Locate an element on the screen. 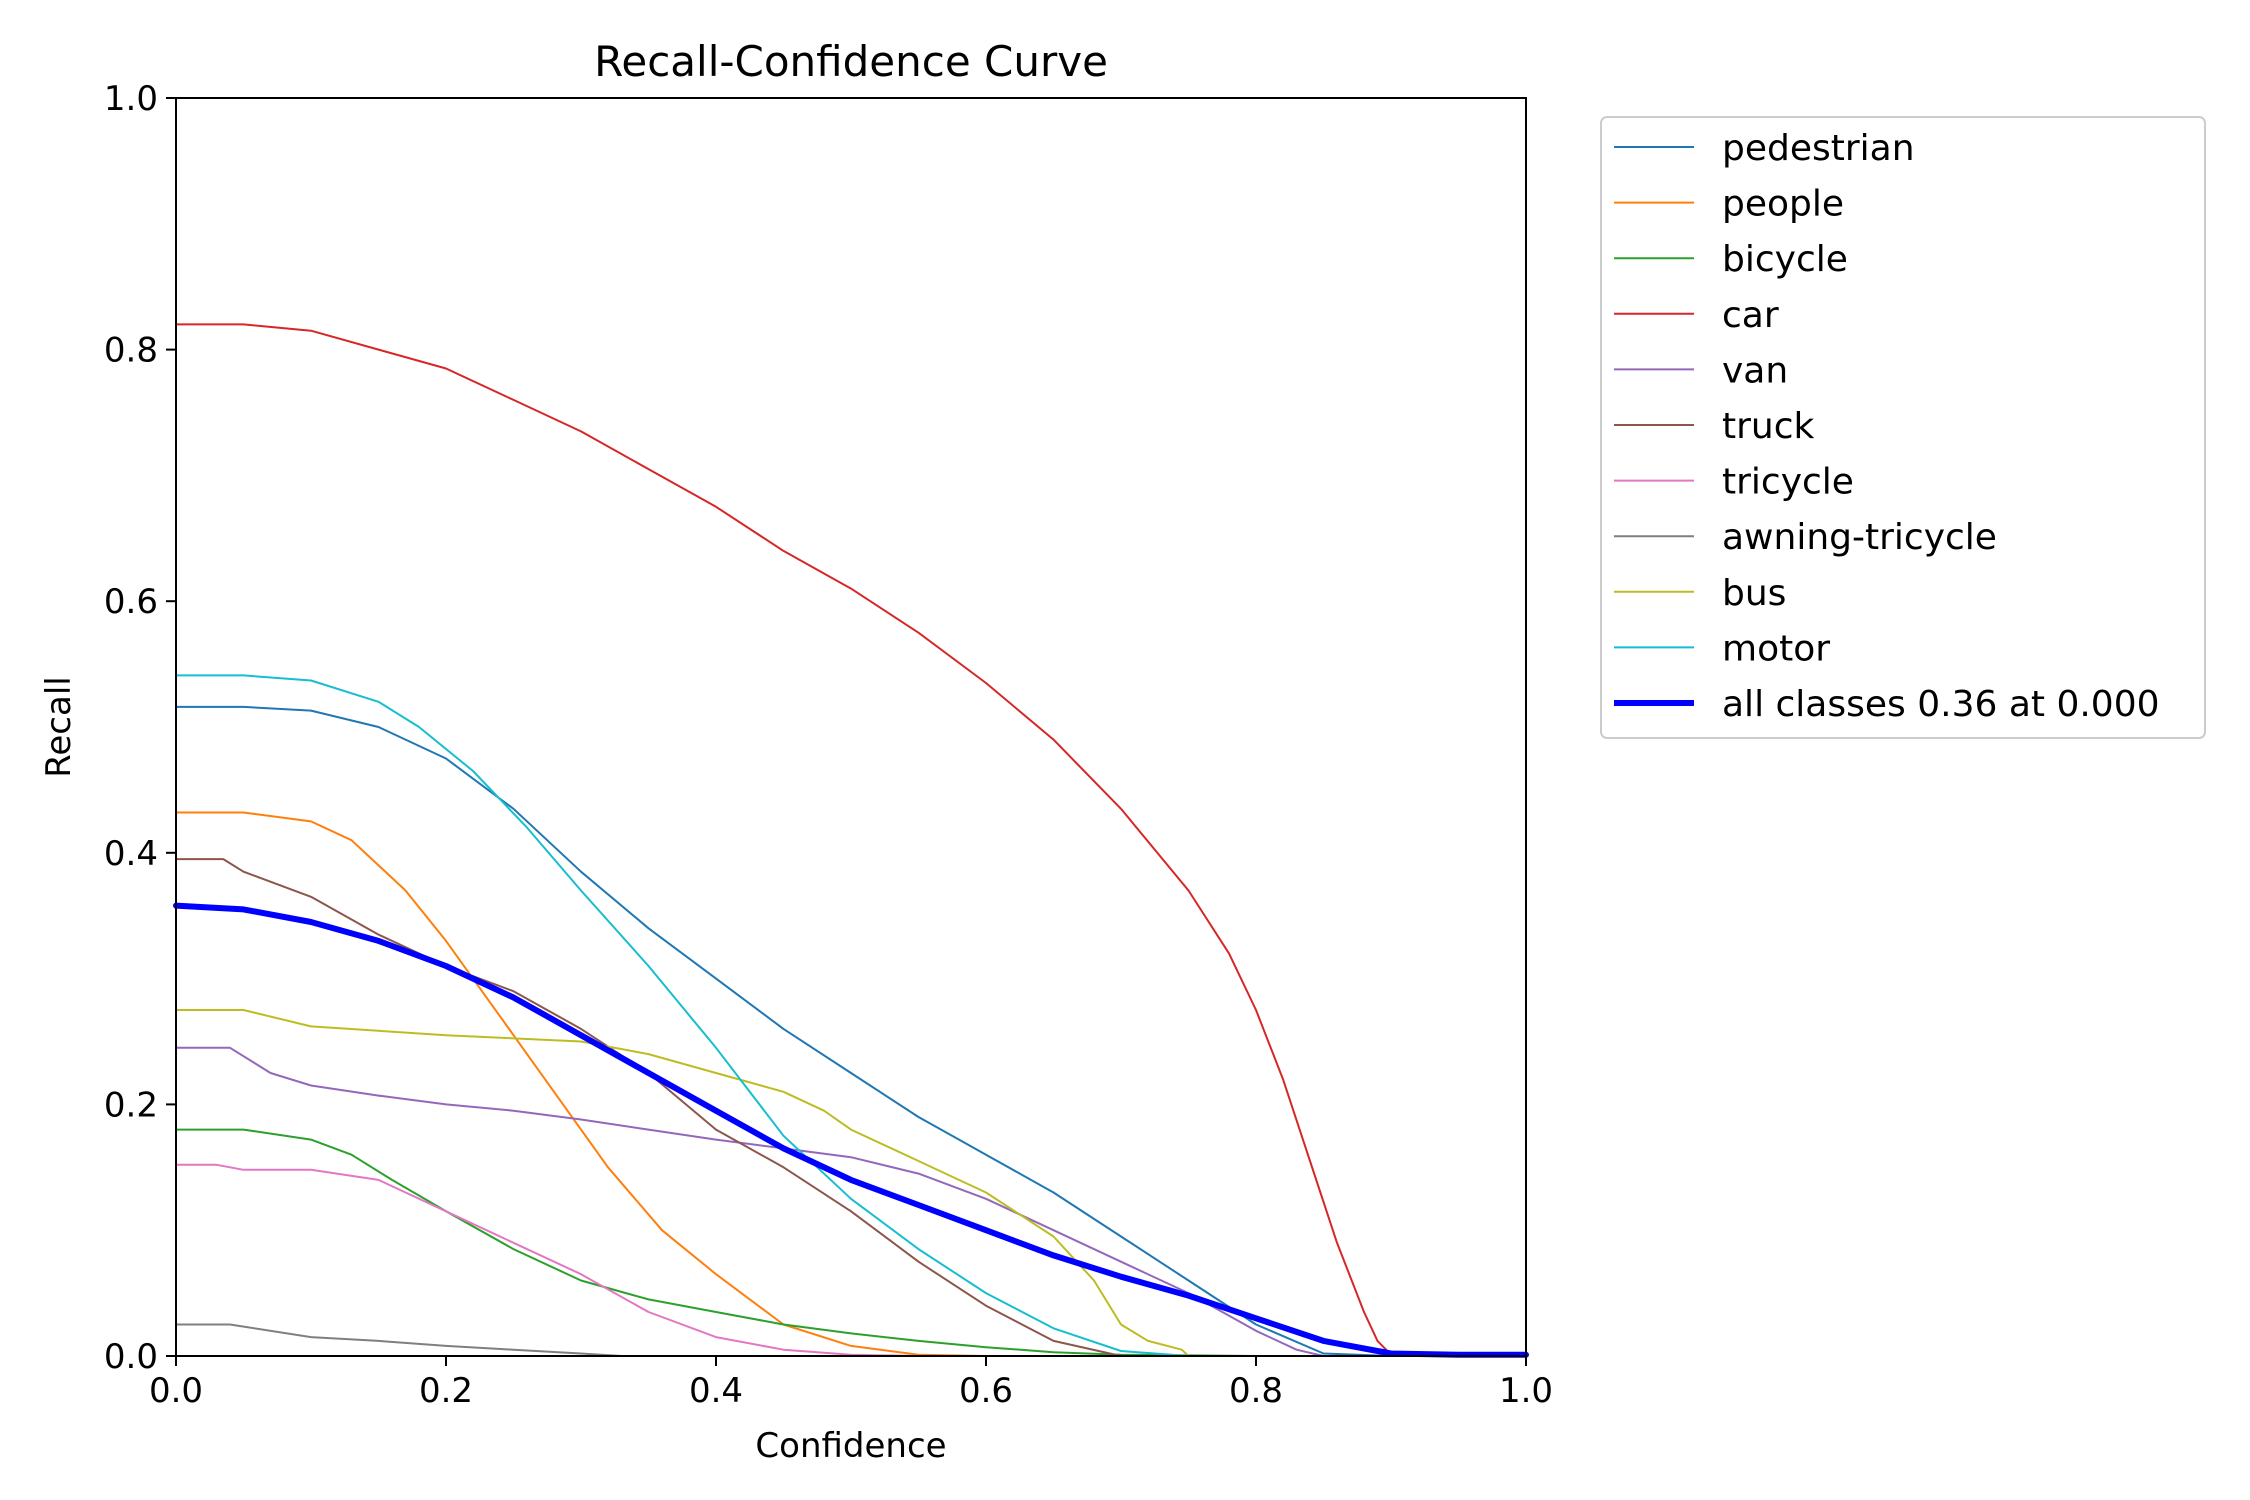 The width and height of the screenshot is (2250, 1500). legend-label-motor: motor is located at coordinates (1776, 648).